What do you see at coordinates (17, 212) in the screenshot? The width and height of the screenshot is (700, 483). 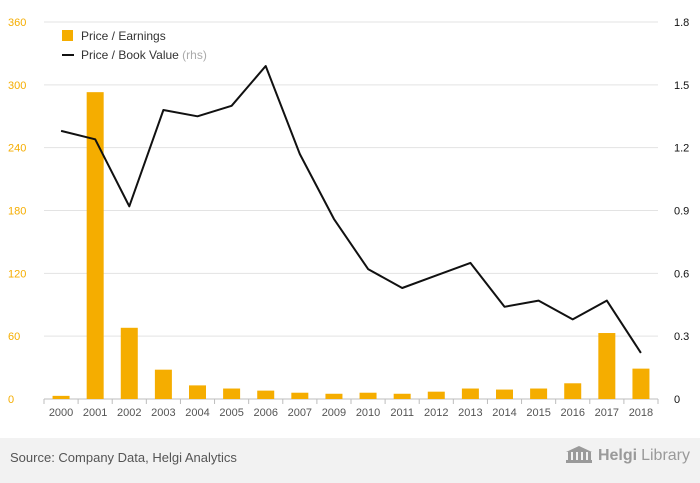 I see `y-left-tick-label: 180` at bounding box center [17, 212].